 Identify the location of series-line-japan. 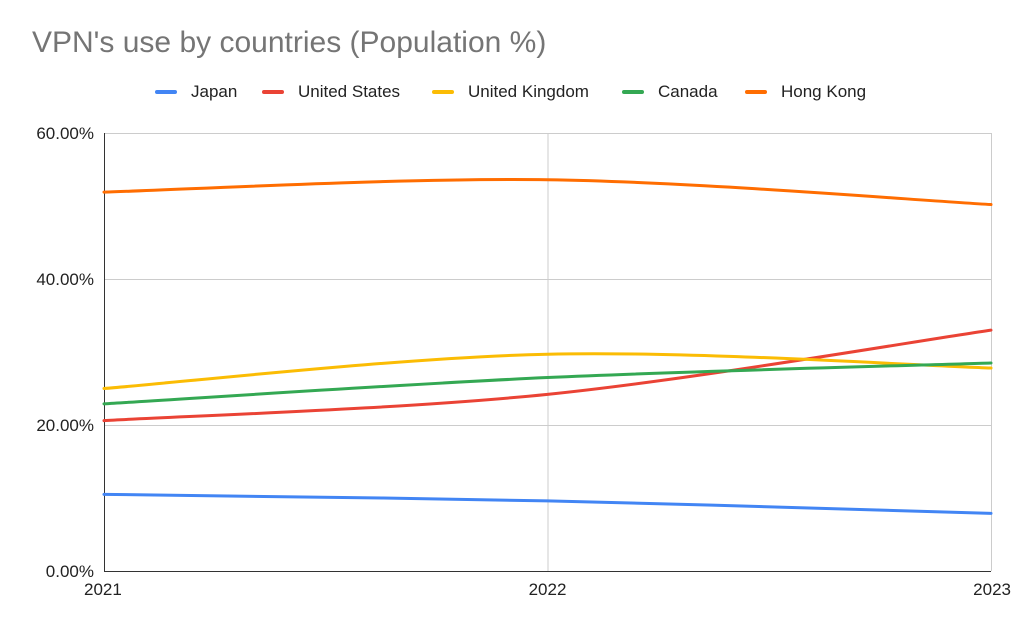
(547, 503).